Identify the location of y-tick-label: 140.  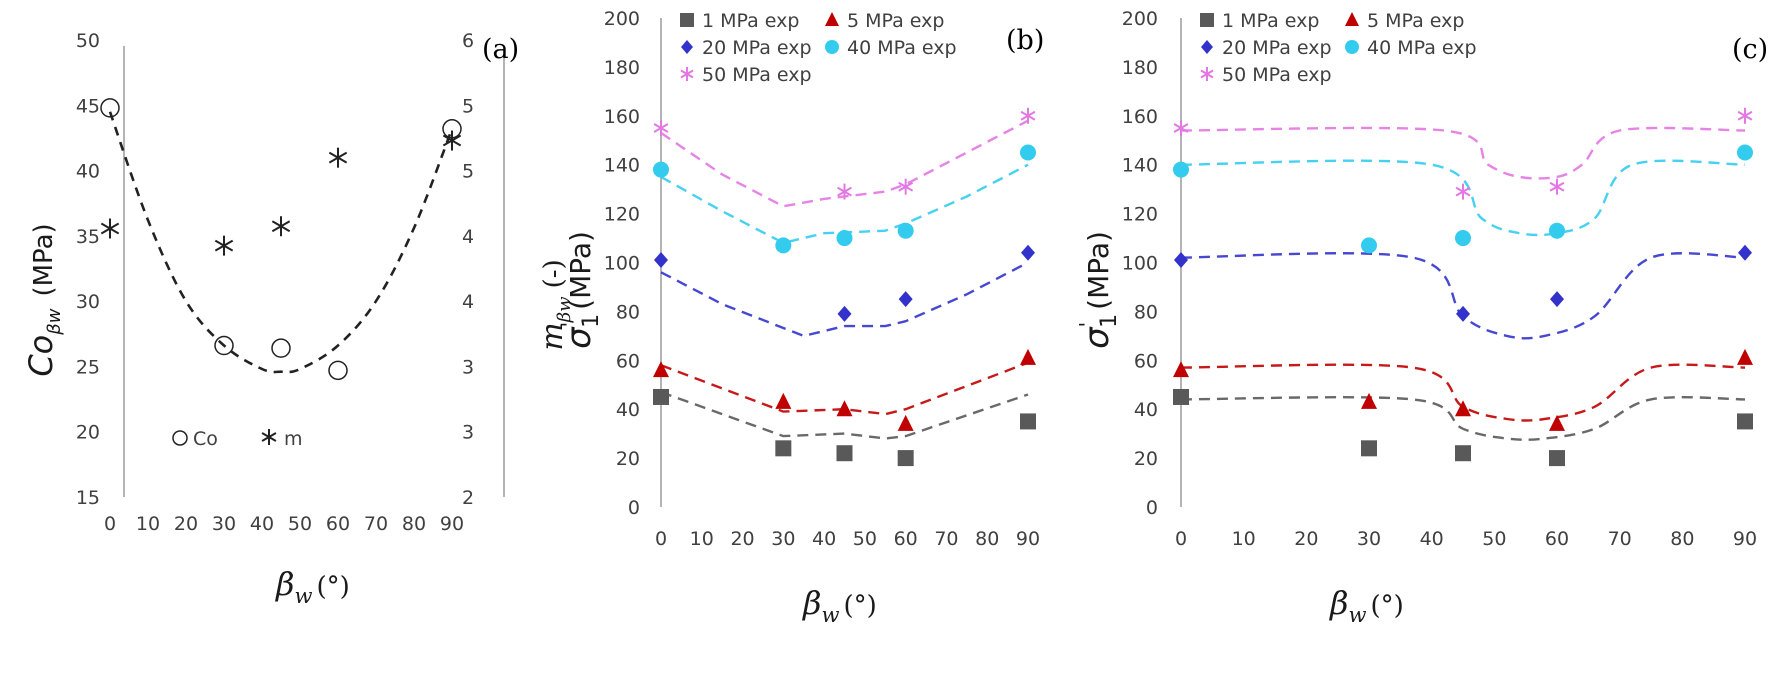
(1140, 166).